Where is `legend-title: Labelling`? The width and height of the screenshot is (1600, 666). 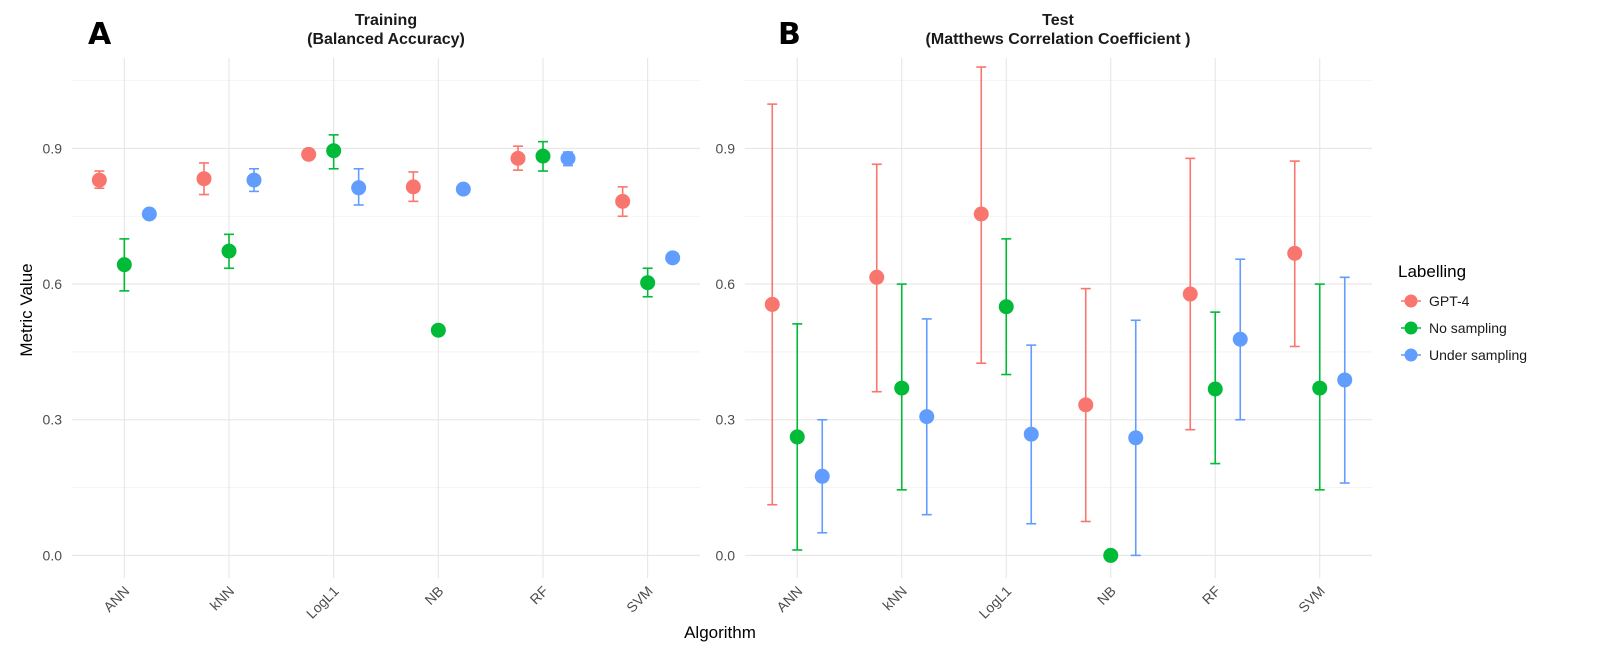 legend-title: Labelling is located at coordinates (1432, 271).